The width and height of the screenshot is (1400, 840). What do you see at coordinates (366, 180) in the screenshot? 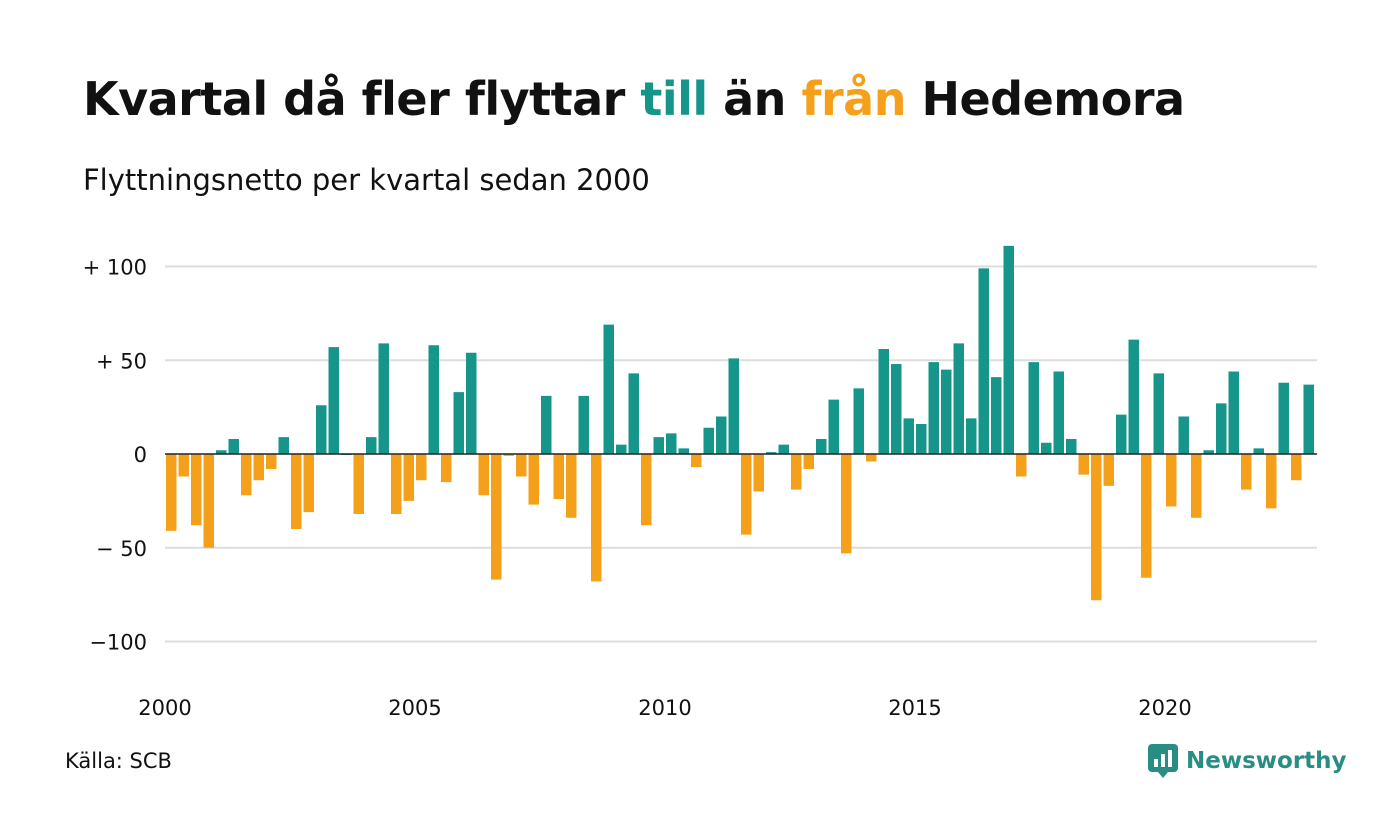
I see `chart-subtitle: Flyttningsnetto per kvartal sedan 2000` at bounding box center [366, 180].